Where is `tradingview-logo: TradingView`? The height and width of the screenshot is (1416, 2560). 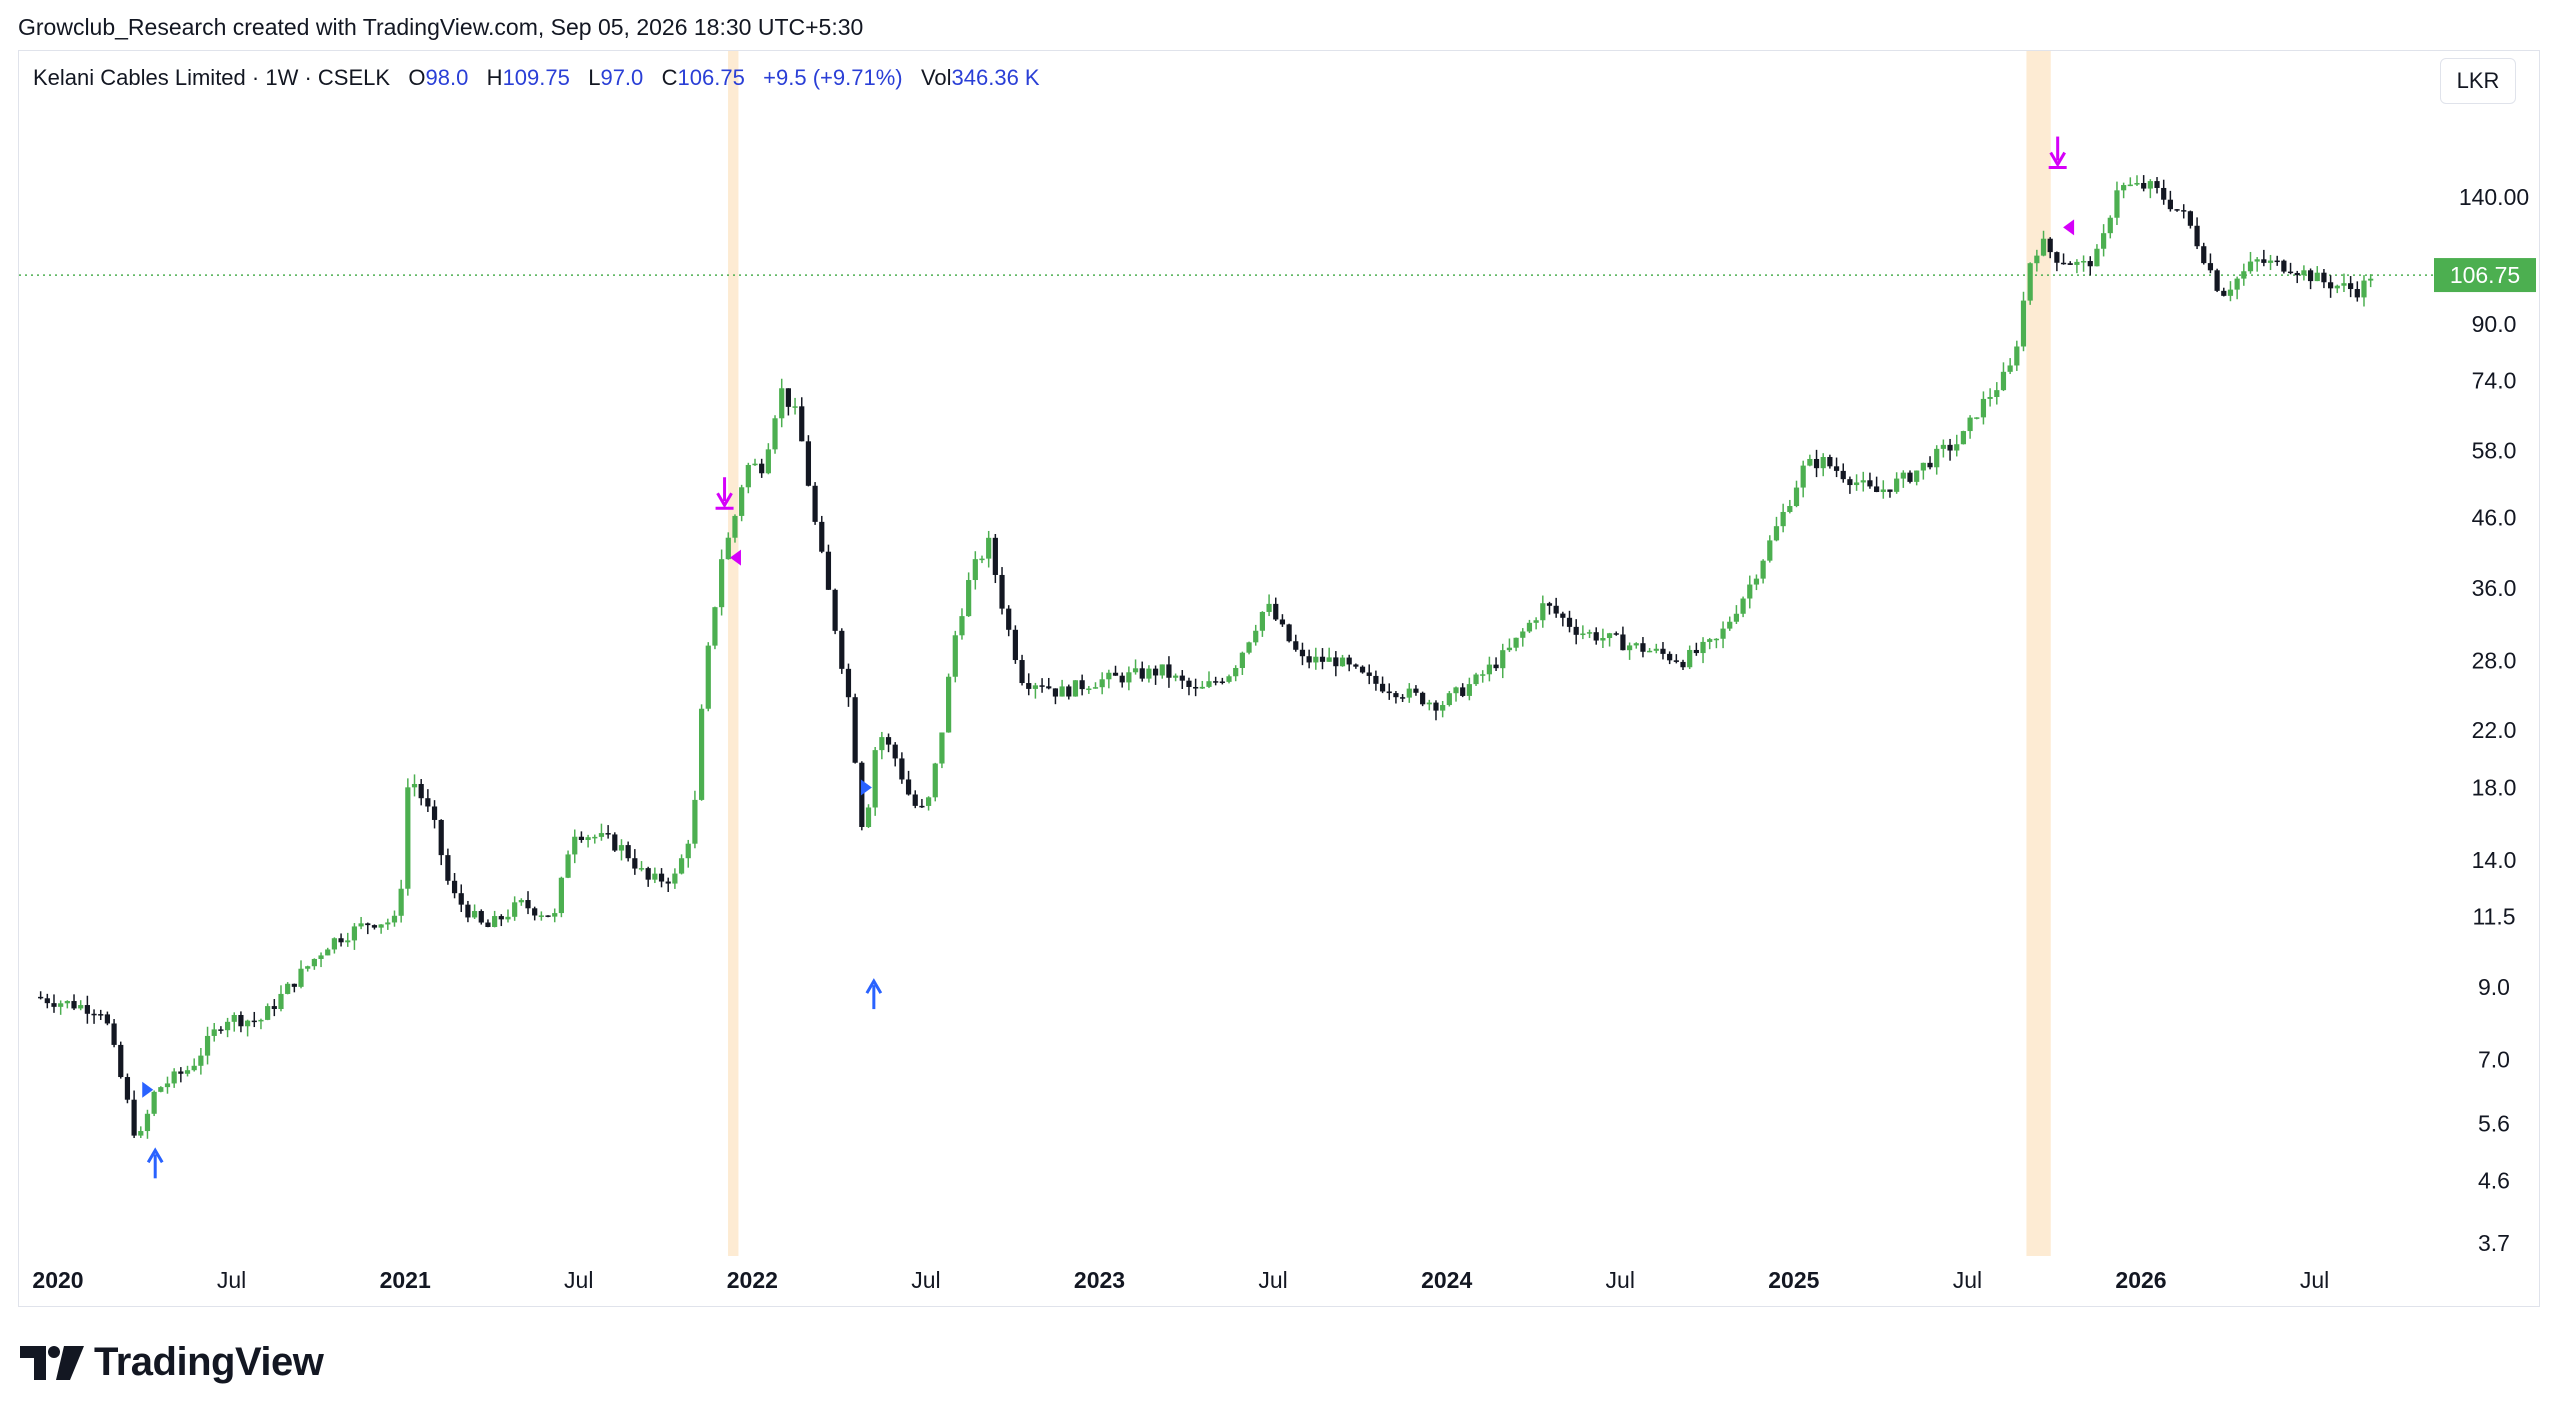
tradingview-logo: TradingView is located at coordinates (172, 1362).